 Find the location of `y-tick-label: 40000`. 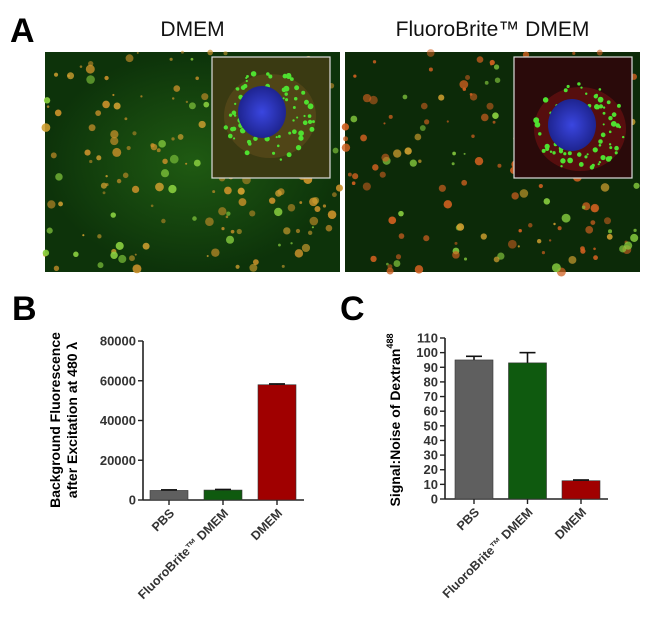

y-tick-label: 40000 is located at coordinates (118, 420).